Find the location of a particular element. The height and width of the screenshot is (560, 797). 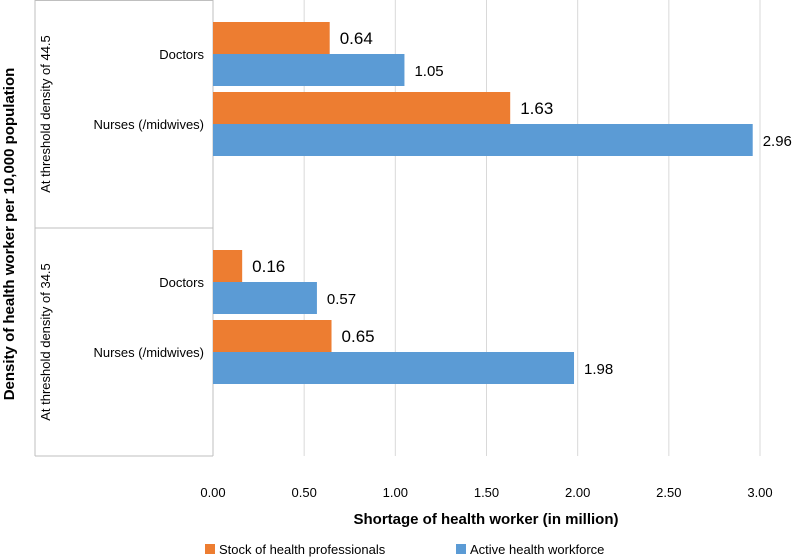

x-tick-label: 0.50 is located at coordinates (304, 492).